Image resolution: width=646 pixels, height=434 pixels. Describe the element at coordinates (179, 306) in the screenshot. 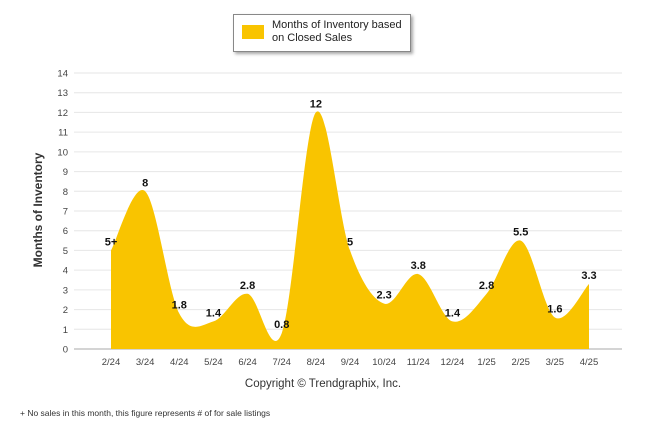

I see `data-label: 1.8` at that location.